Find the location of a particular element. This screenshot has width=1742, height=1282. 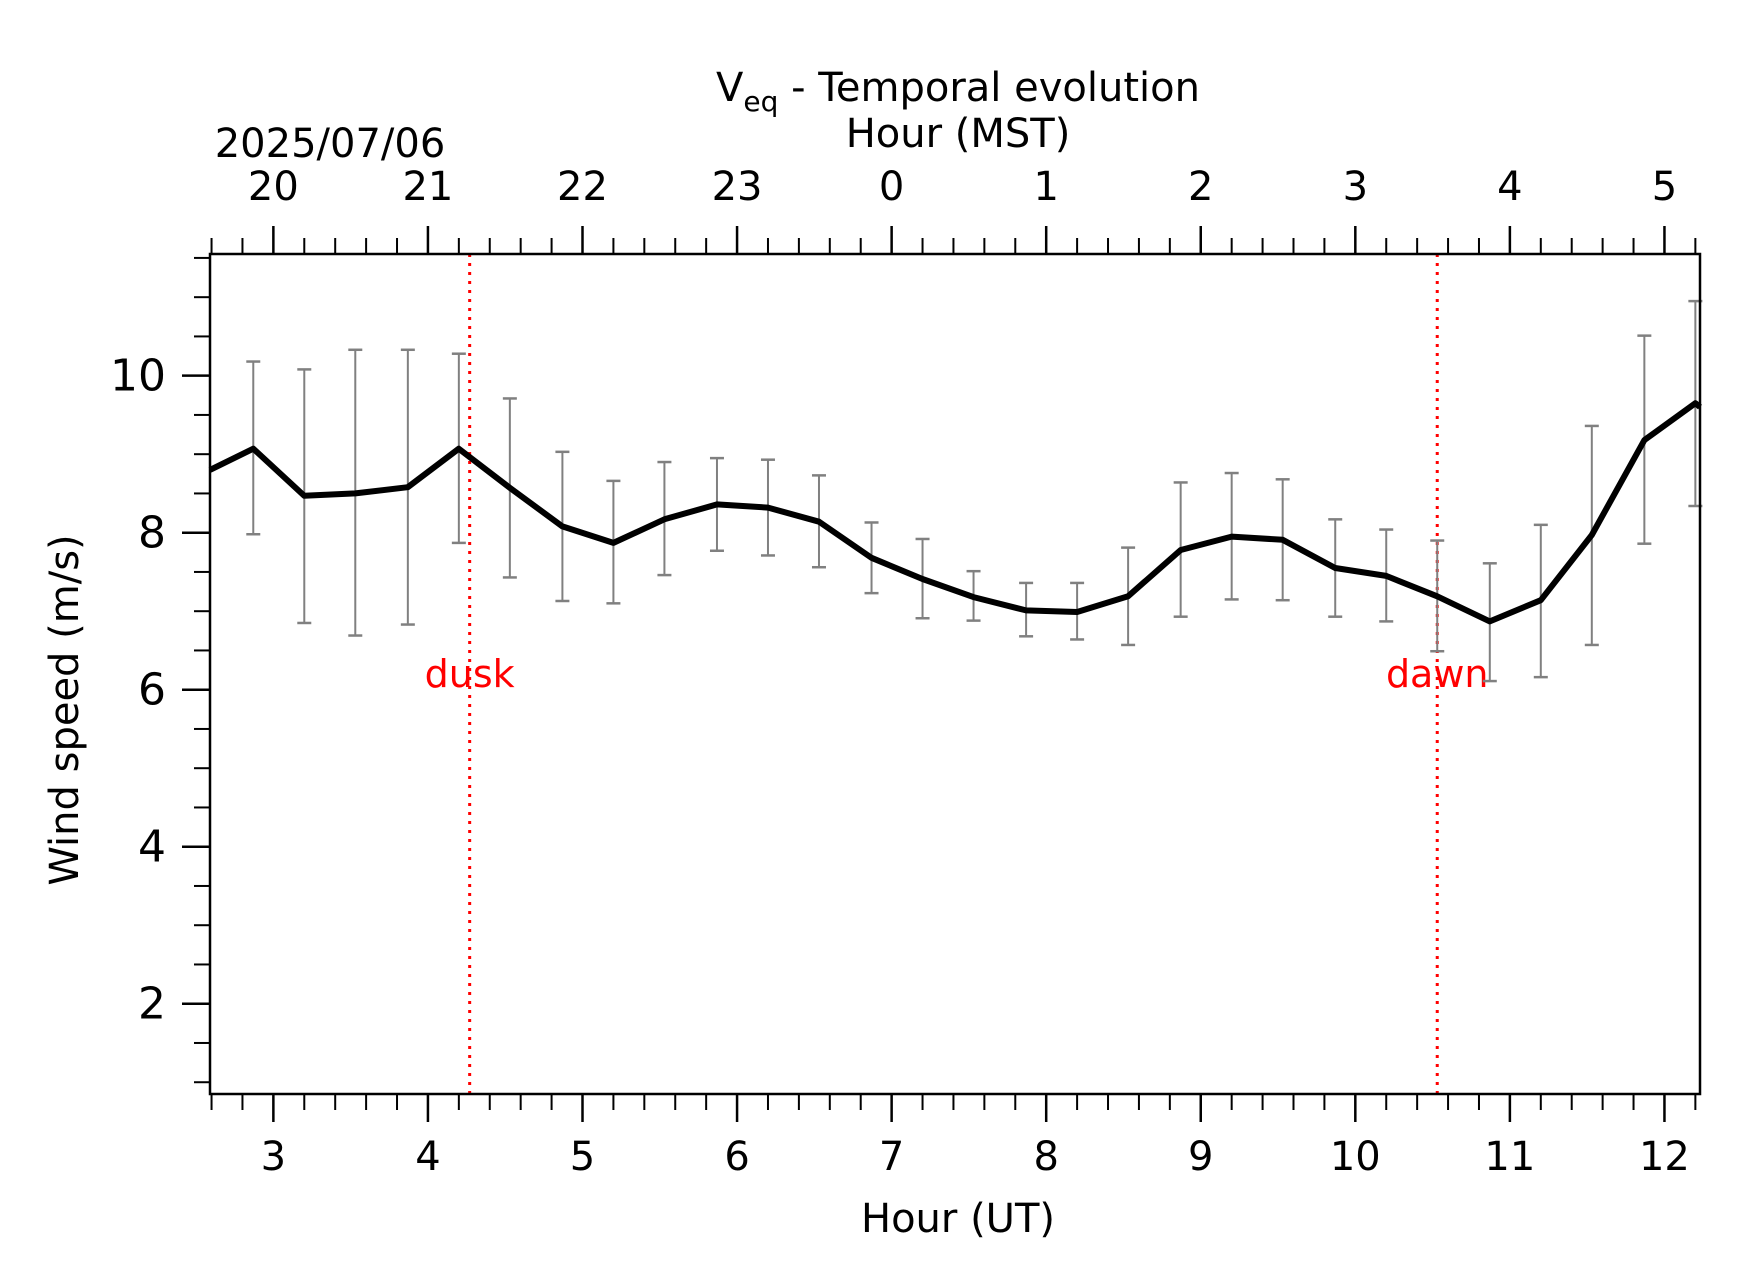

x-axis-label: Hour (UT) is located at coordinates (958, 1219).